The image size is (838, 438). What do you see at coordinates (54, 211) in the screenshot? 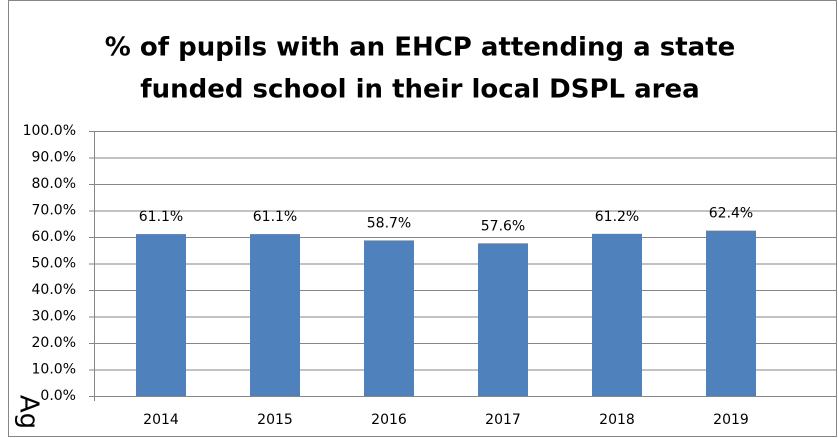
I see `y-tick-label: 70.0%` at bounding box center [54, 211].